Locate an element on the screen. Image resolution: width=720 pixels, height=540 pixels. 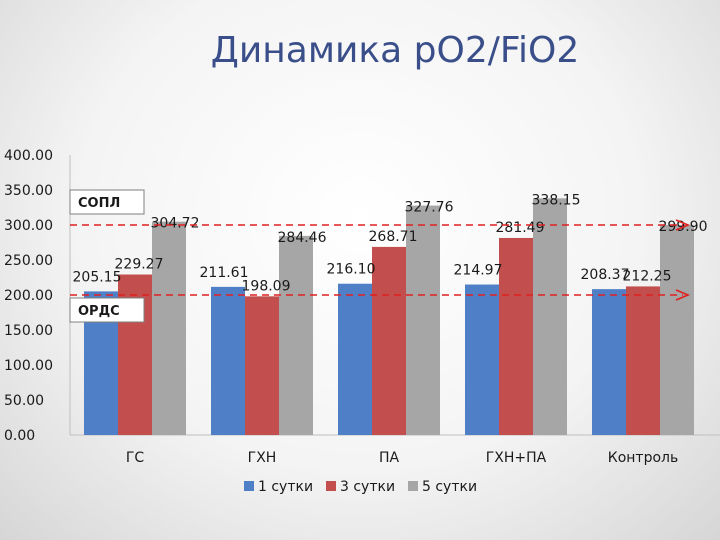
legend-label: 1 сутки is located at coordinates (285, 487).